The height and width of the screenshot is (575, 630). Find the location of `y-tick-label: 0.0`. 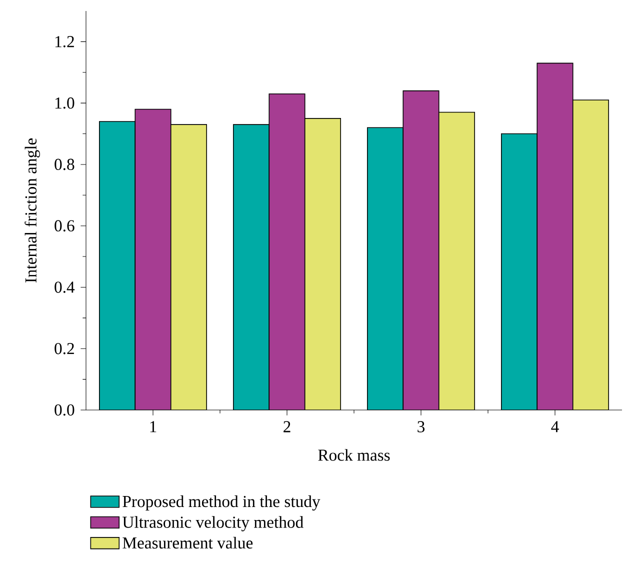

y-tick-label: 0.0 is located at coordinates (64, 410).